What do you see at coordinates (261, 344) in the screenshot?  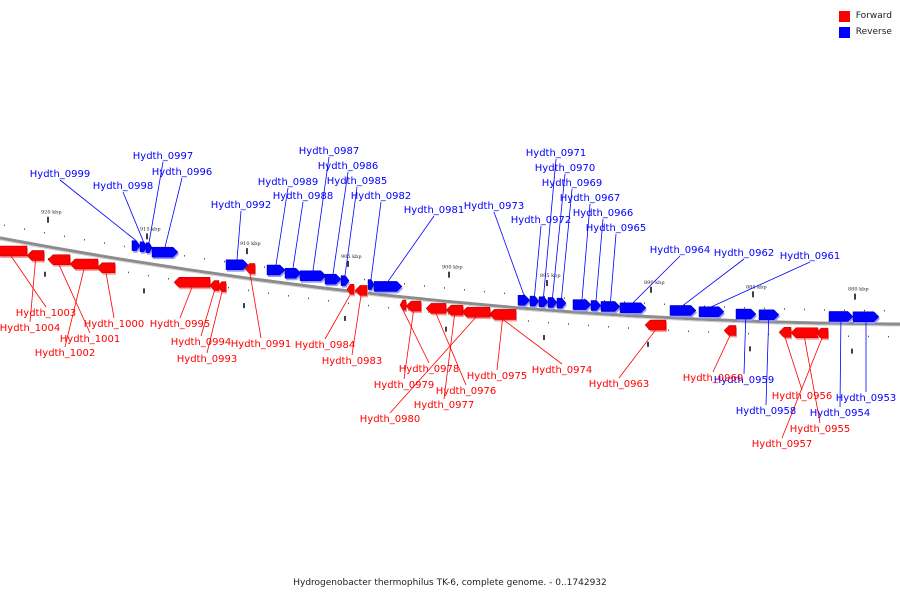 I see `gene-label: Hydth_0991` at bounding box center [261, 344].